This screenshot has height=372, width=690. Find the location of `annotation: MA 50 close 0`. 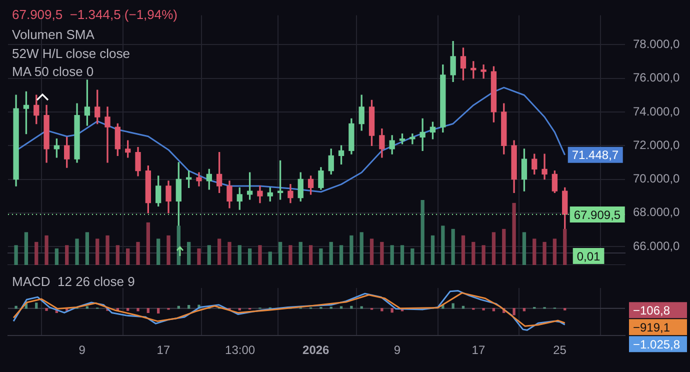

annotation: MA 50 close 0 is located at coordinates (53, 71).